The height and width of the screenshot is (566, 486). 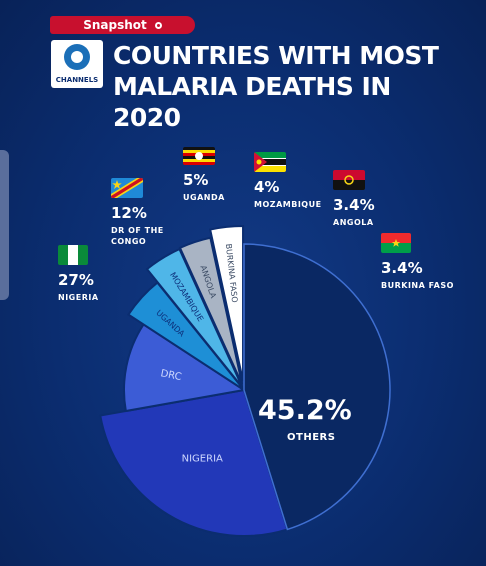 What do you see at coordinates (78, 297) in the screenshot?
I see `name-nigeria: NIGERIA` at bounding box center [78, 297].